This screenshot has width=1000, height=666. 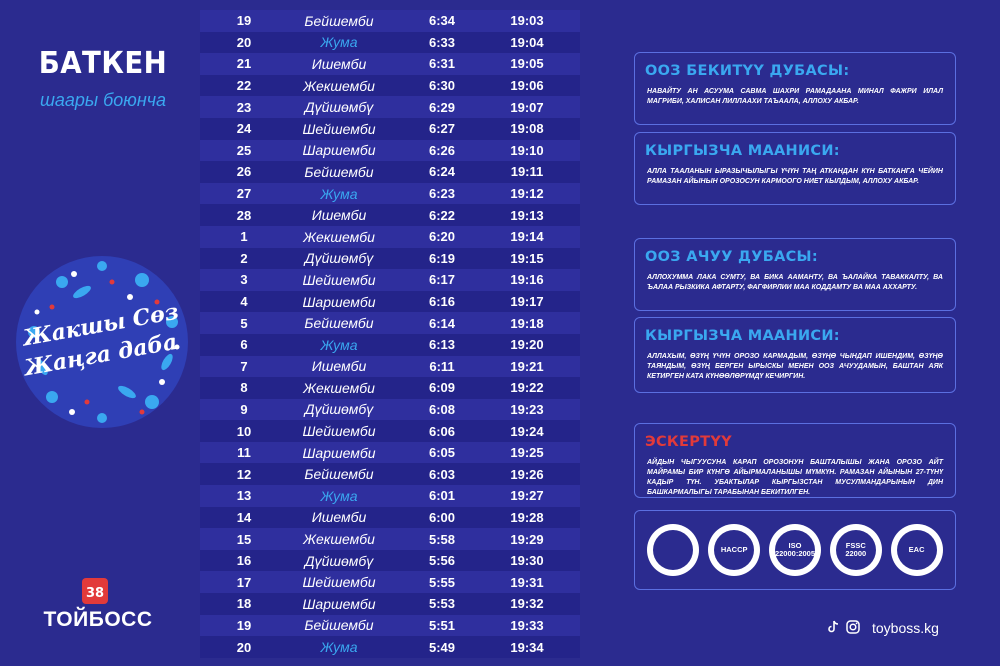 What do you see at coordinates (442, 647) in the screenshot?
I see `morning-time-cell: 5:49` at bounding box center [442, 647].